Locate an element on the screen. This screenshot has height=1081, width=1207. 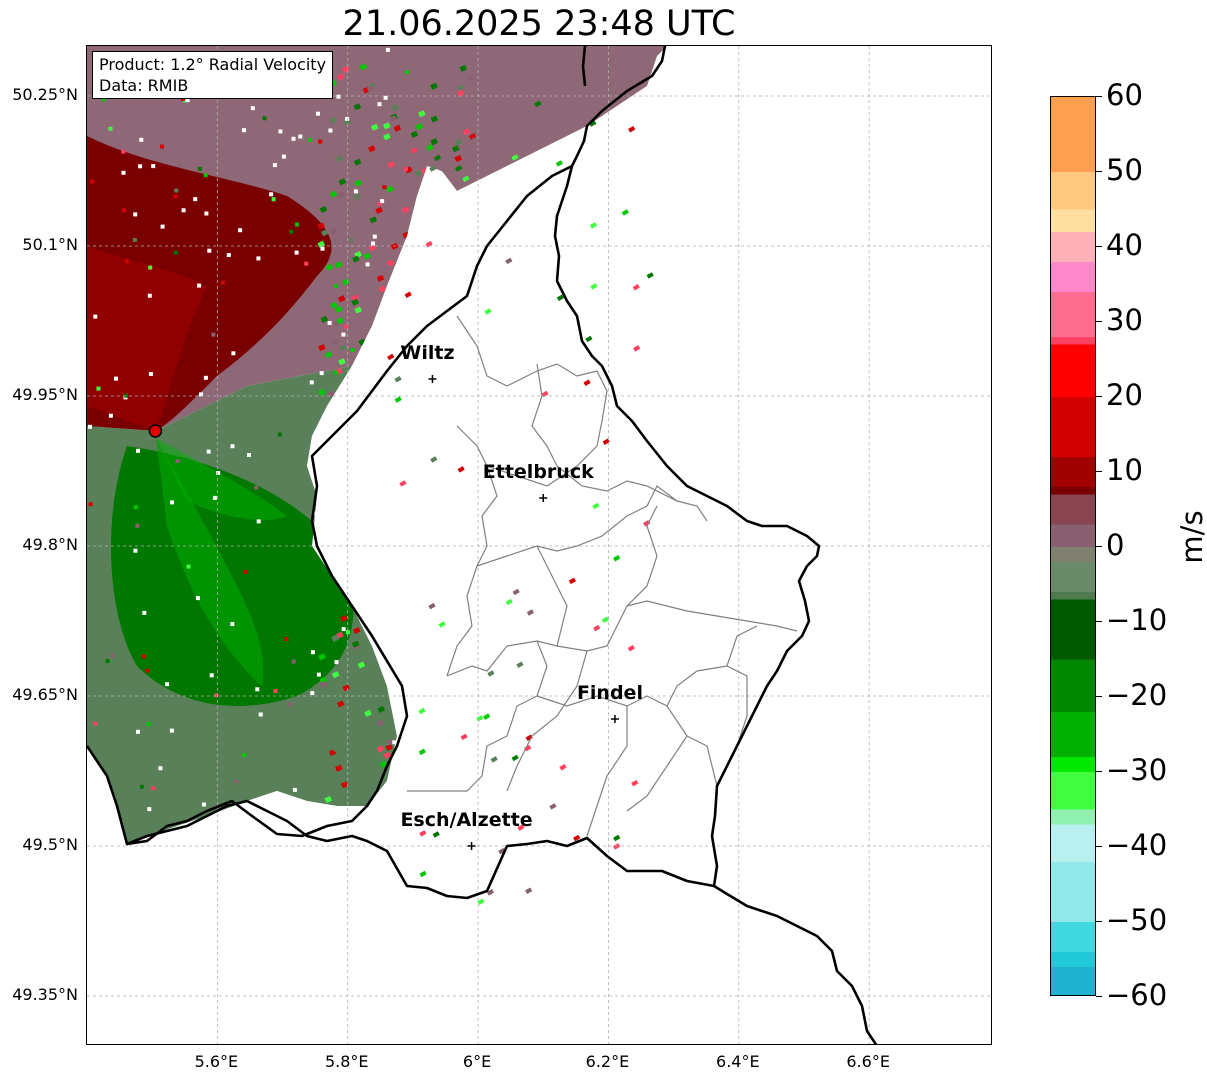
colorbar-tick-label: 30 is located at coordinates (1124, 320).